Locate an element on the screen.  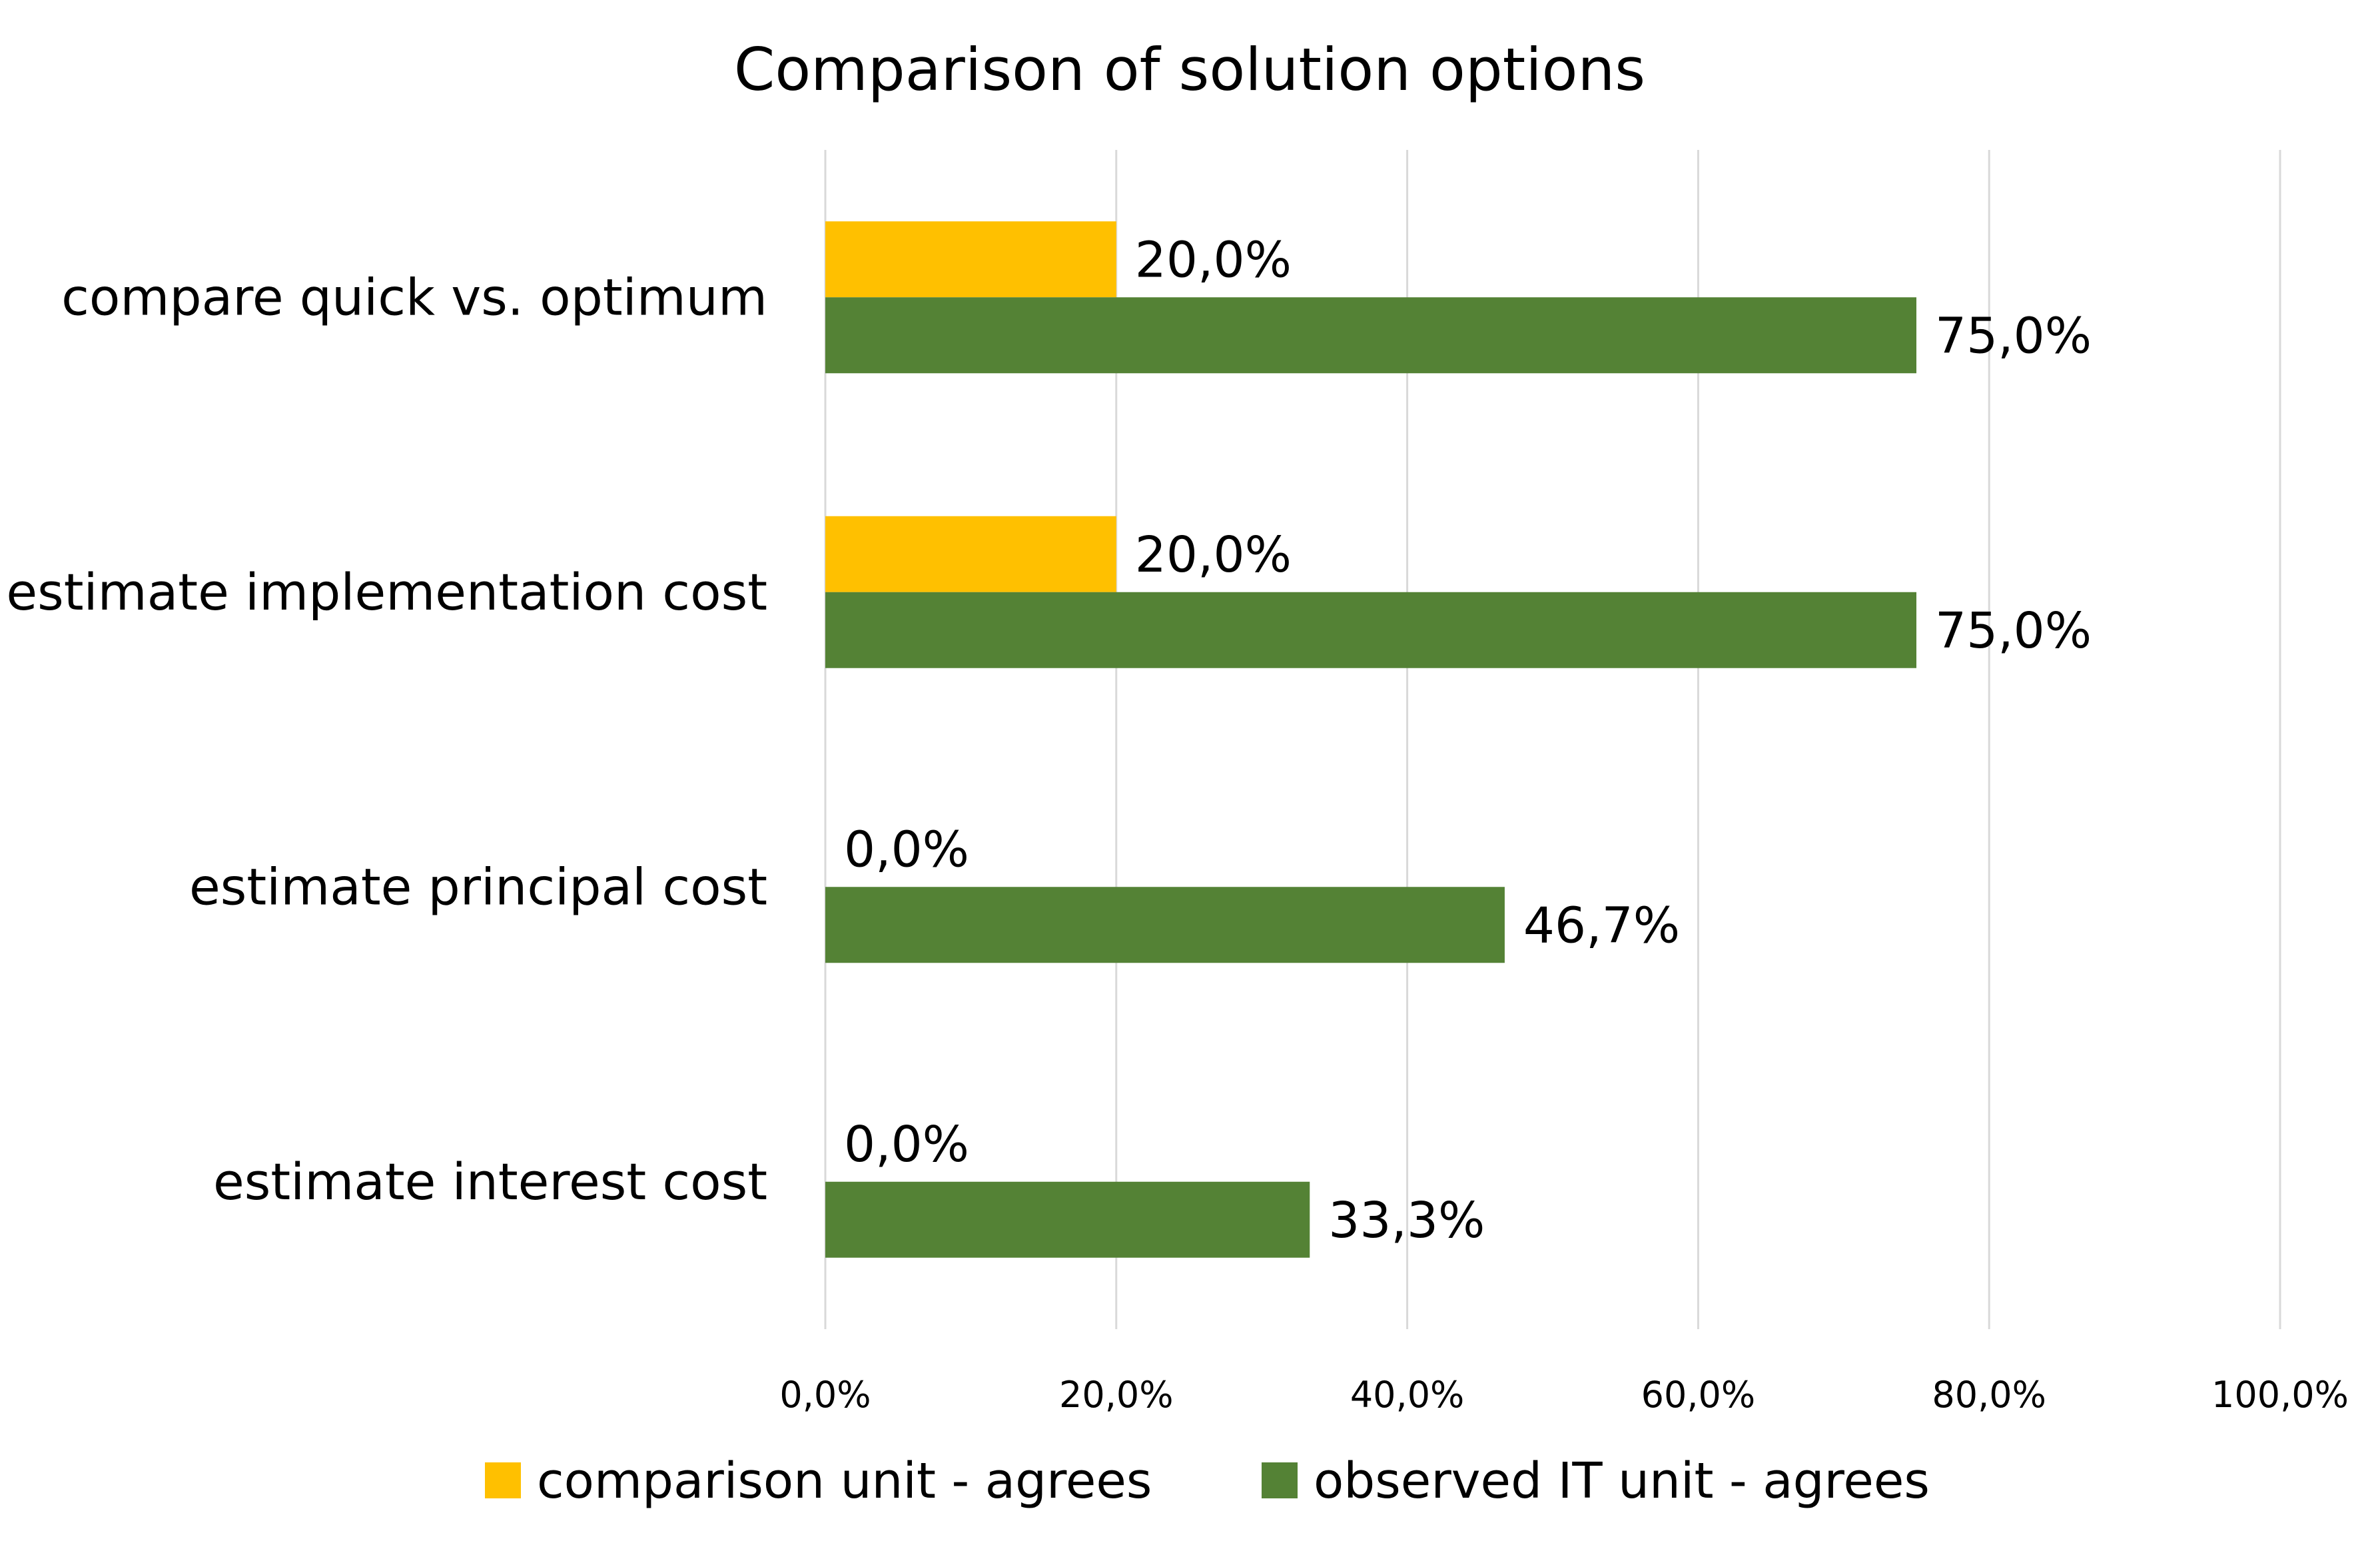
x-tick-label: 100,0% is located at coordinates (2280, 1395).